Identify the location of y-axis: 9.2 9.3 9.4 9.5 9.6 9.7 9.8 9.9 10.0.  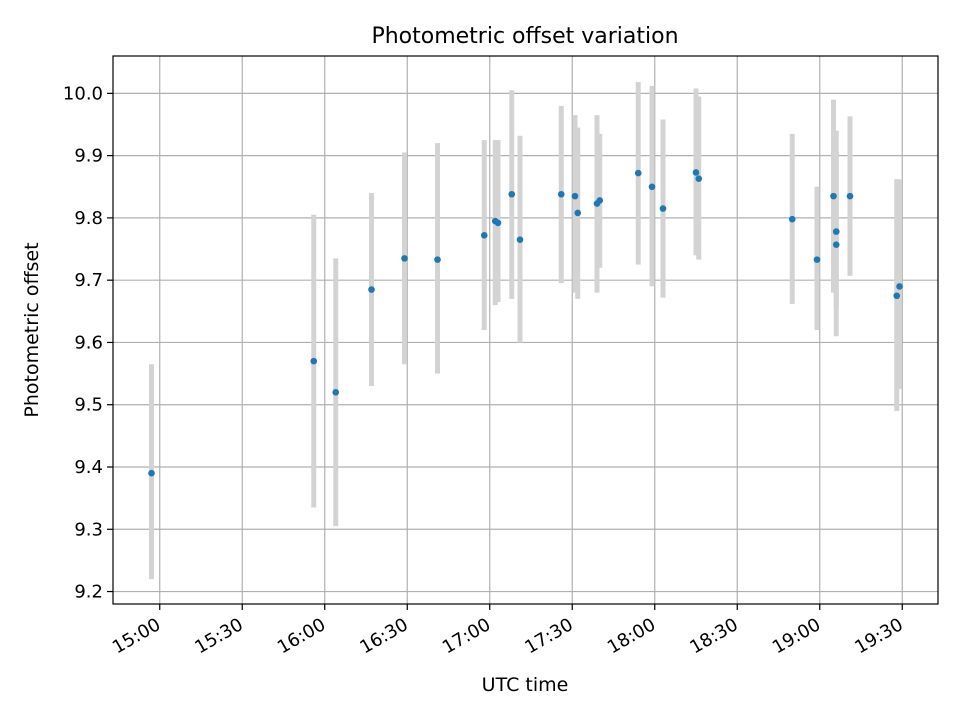
(88, 343).